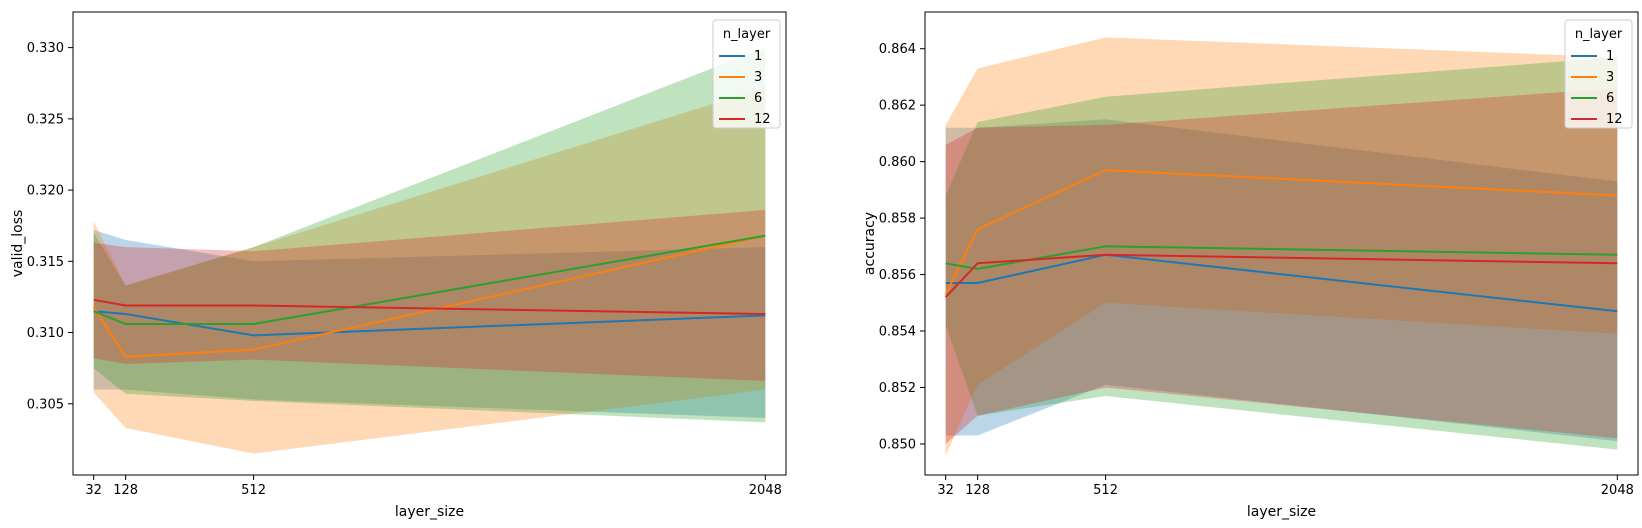  Describe the element at coordinates (897, 219) in the screenshot. I see `y-tick-label: 0.858` at that location.